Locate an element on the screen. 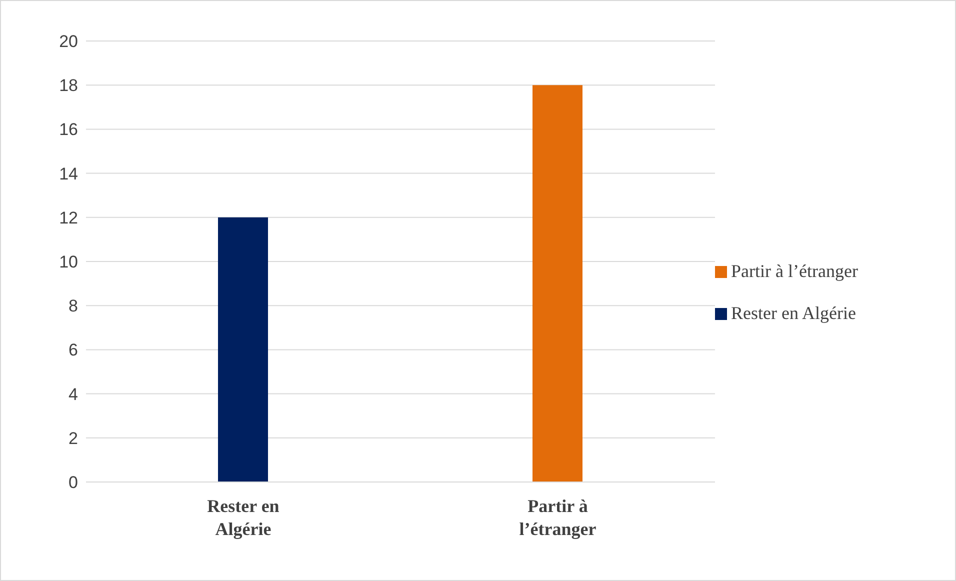 This screenshot has height=581, width=956. y-tick-label: 8 is located at coordinates (73, 306).